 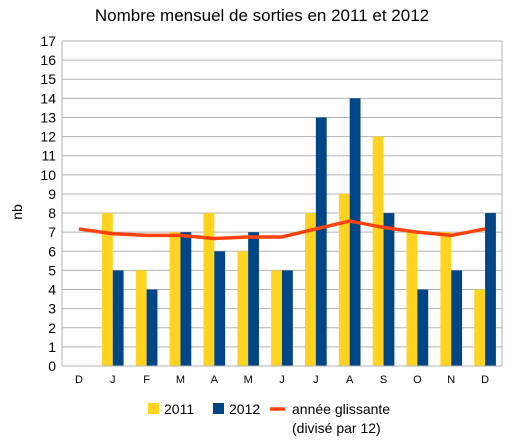 What do you see at coordinates (451, 380) in the screenshot?
I see `x-tick-label: N` at bounding box center [451, 380].